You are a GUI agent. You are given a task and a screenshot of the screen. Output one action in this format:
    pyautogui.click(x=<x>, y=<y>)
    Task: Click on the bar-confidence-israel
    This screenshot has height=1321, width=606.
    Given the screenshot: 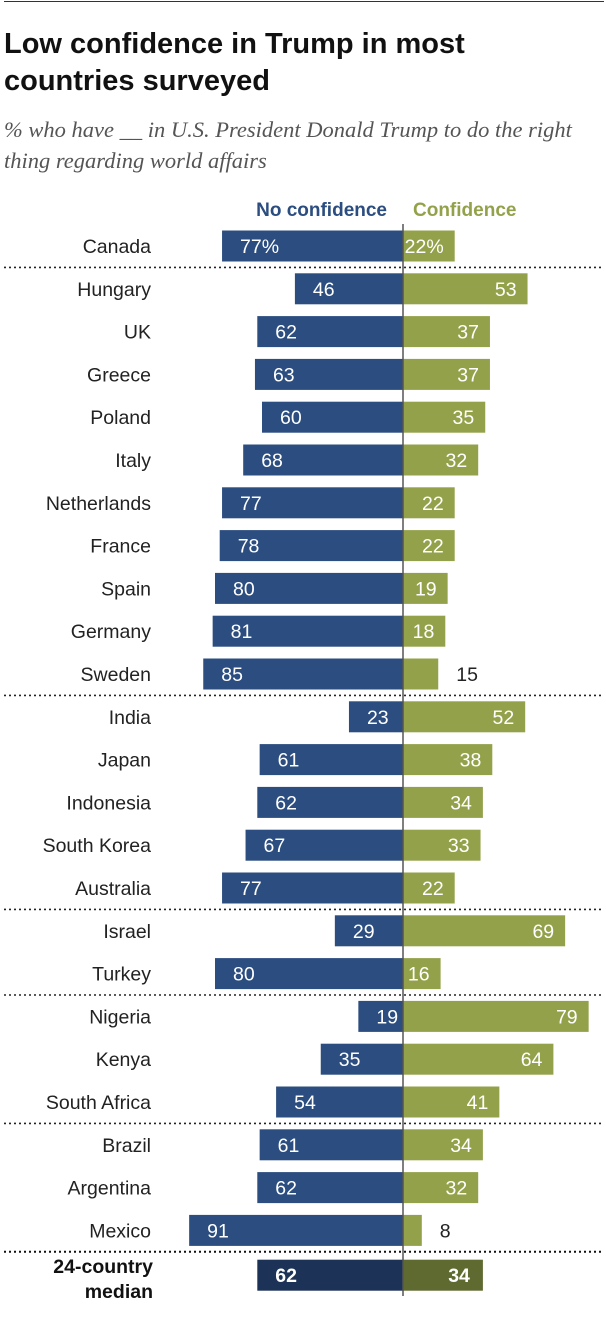 What is the action you would take?
    pyautogui.click(x=484, y=931)
    